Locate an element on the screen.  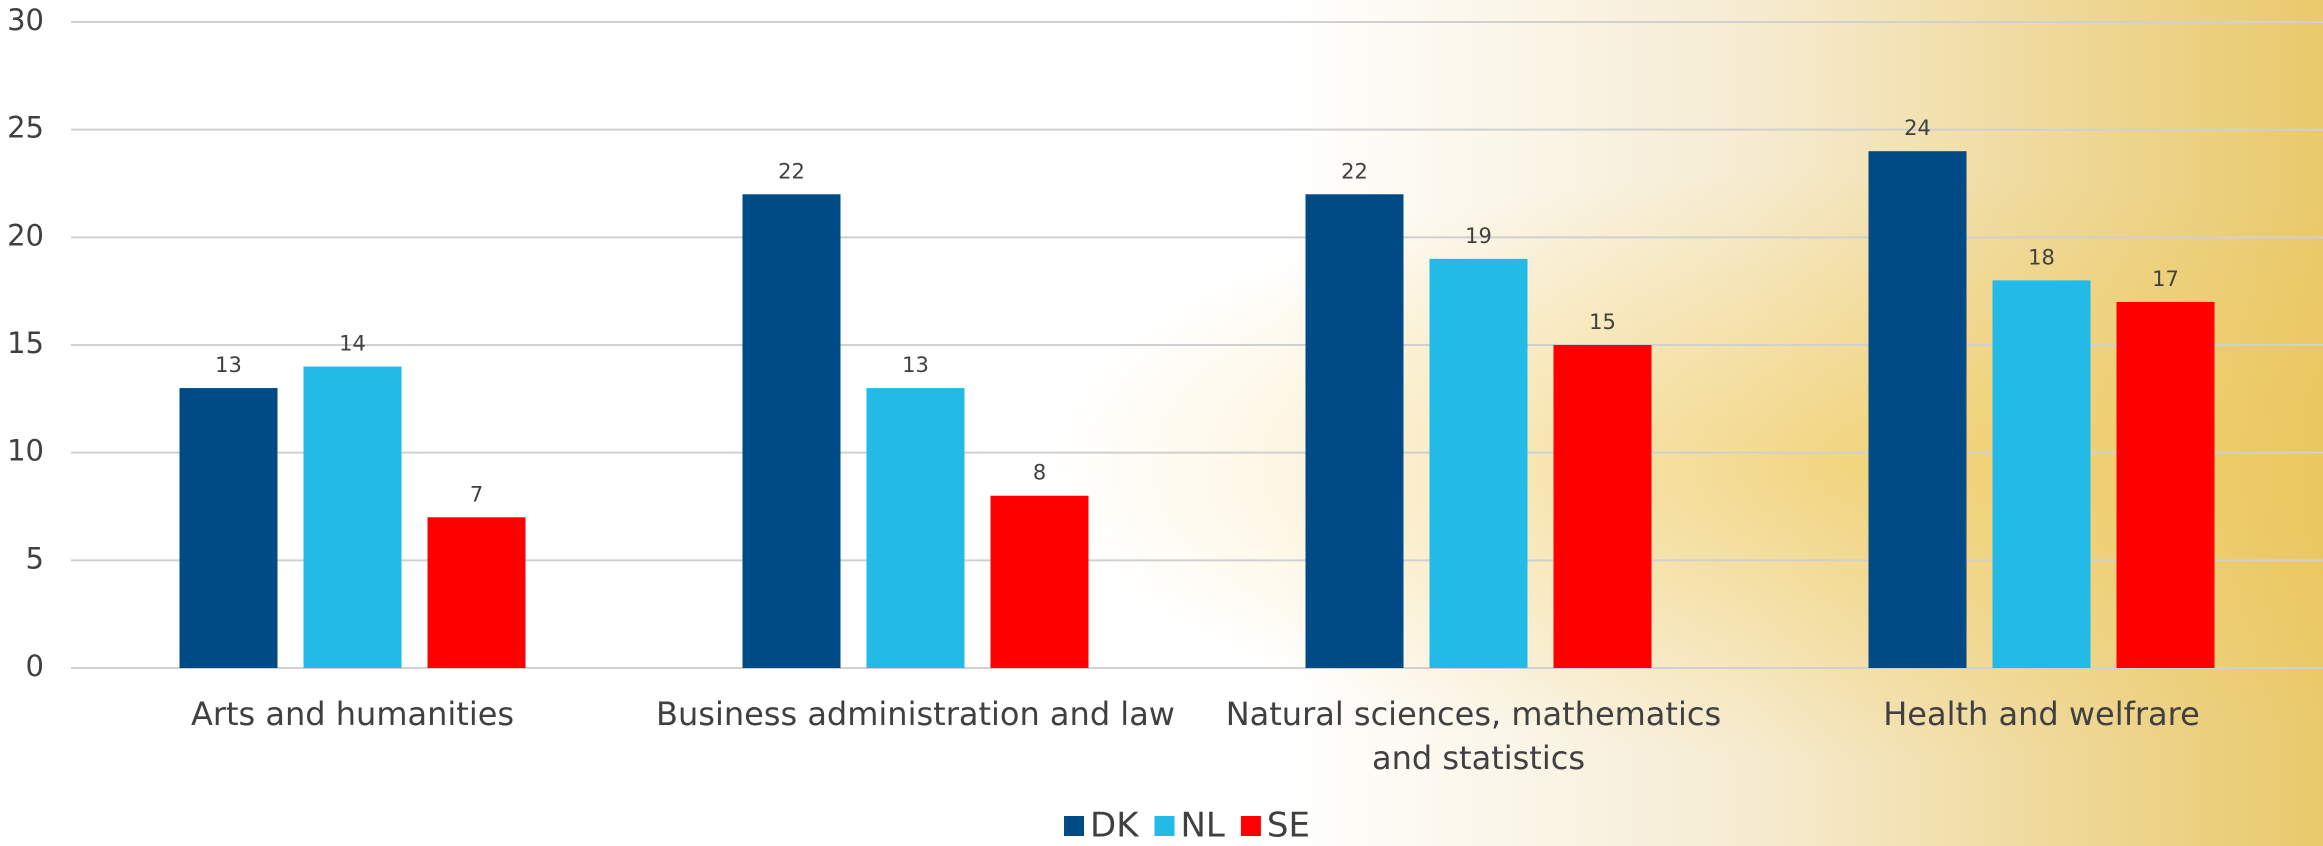
value-label: 14 is located at coordinates (352, 344).